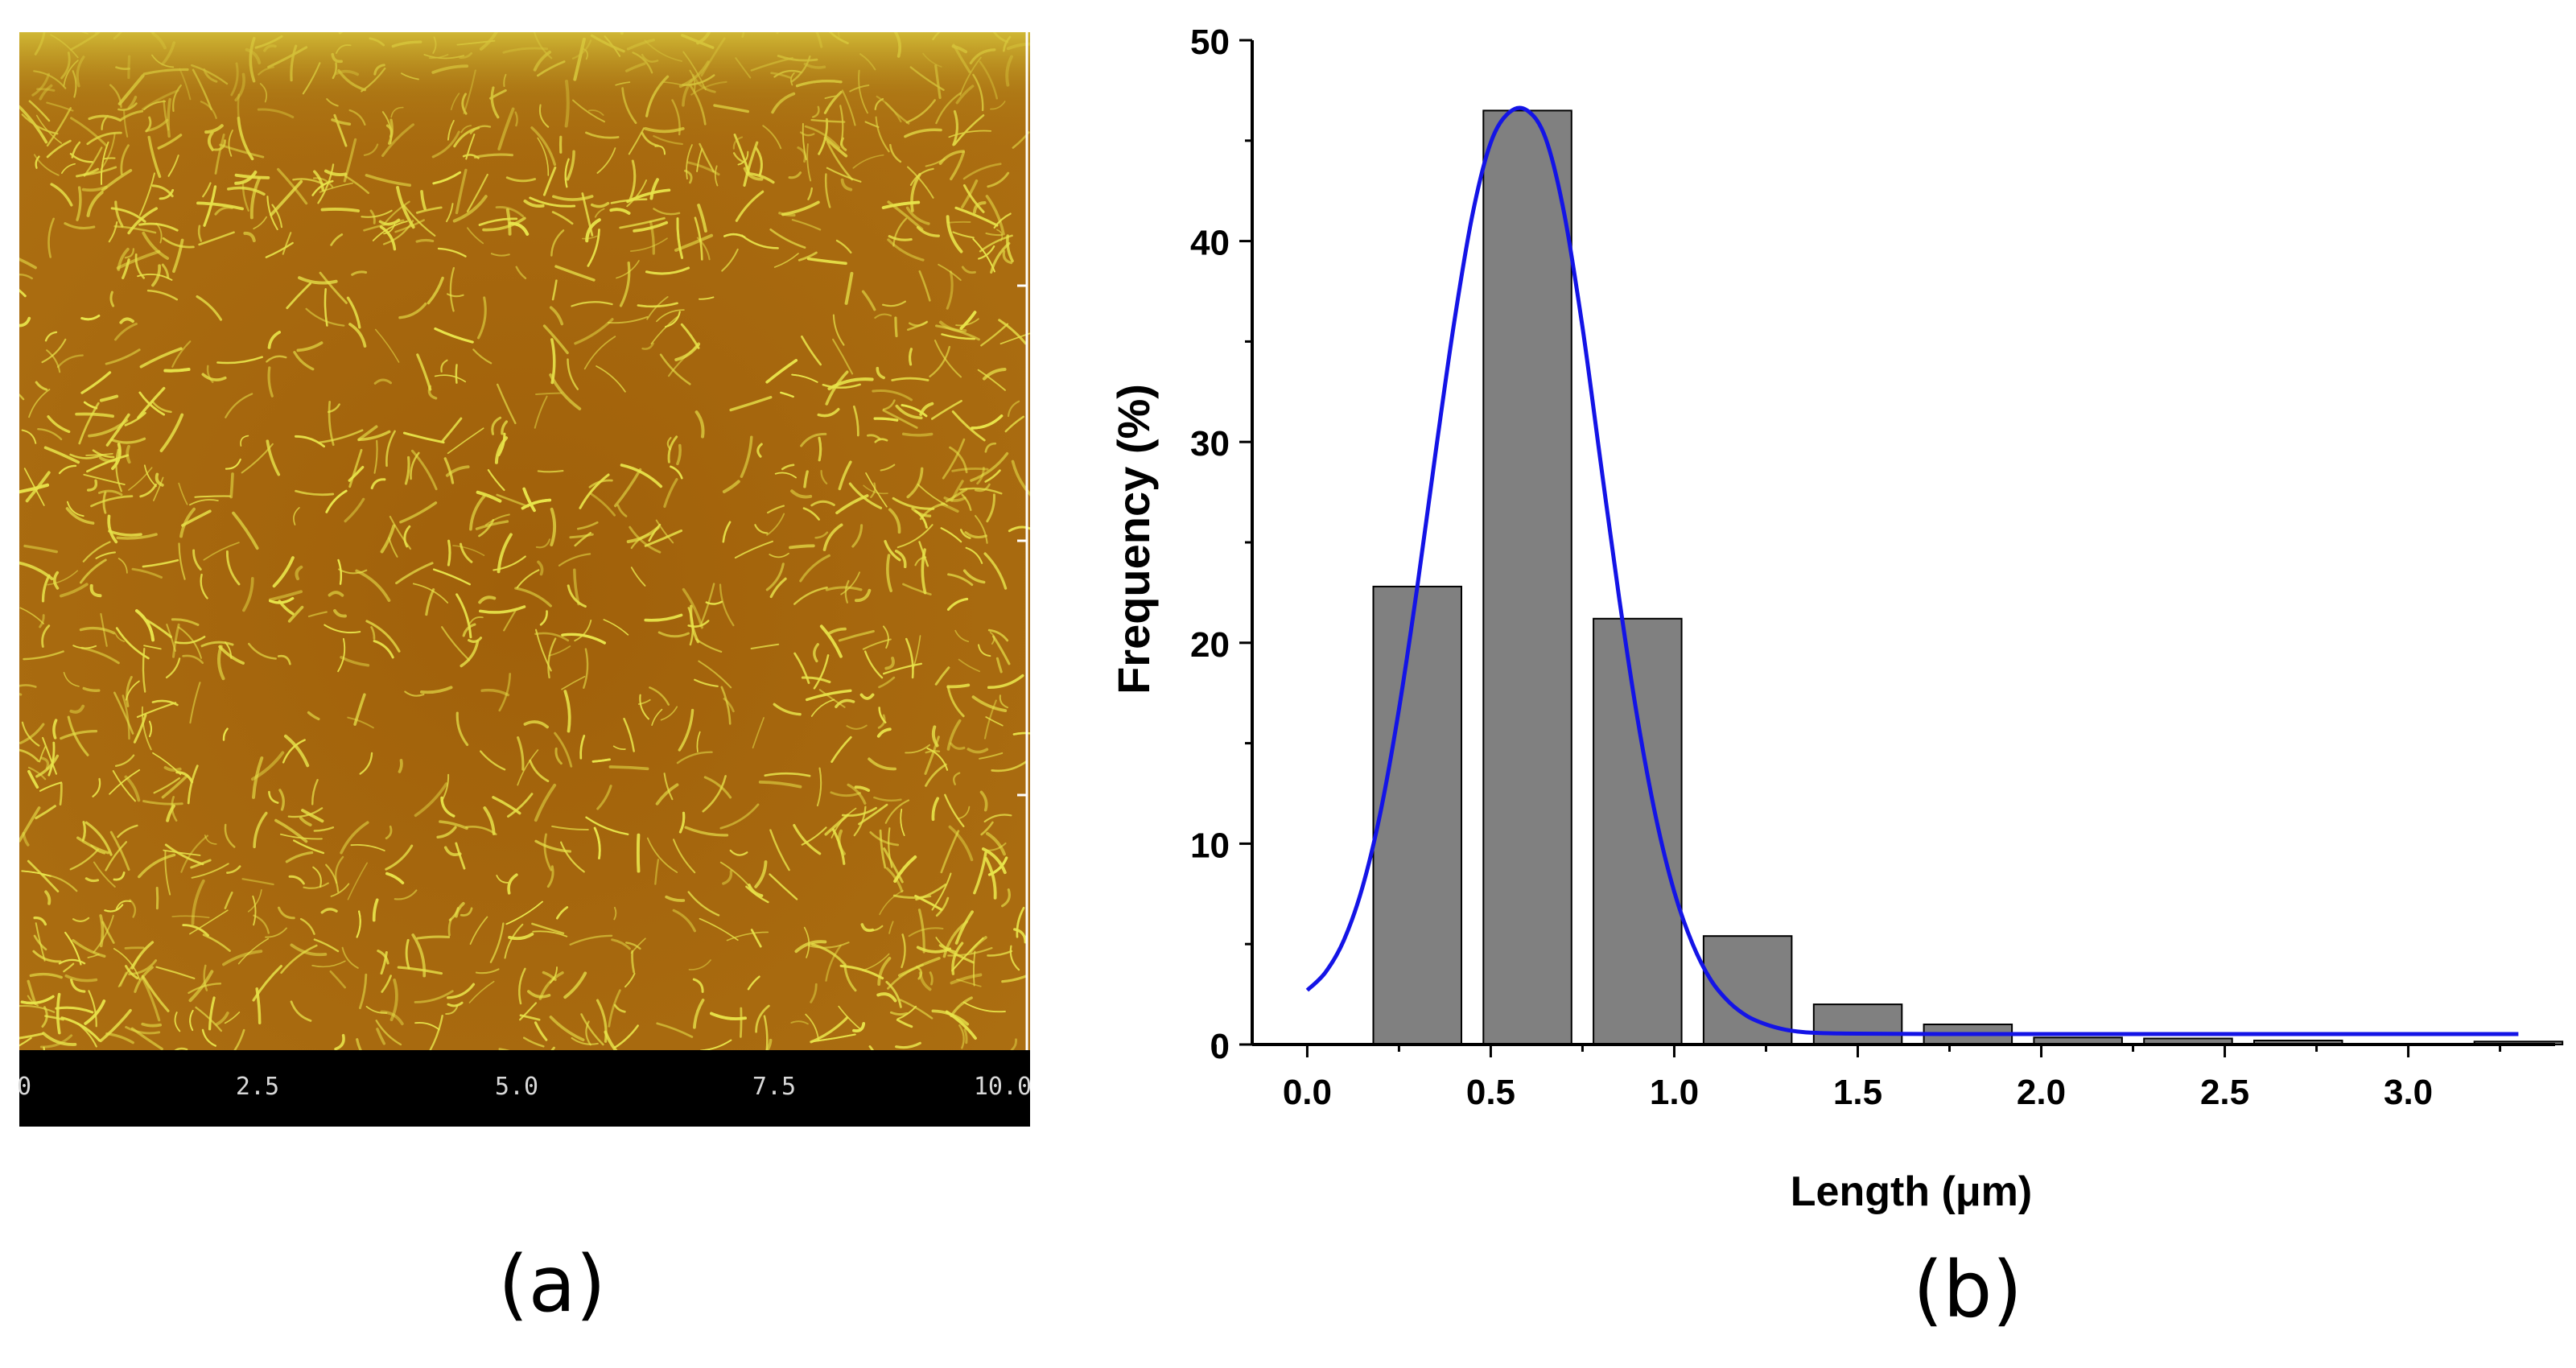 Image resolution: width=2576 pixels, height=1368 pixels. What do you see at coordinates (1022, 541) in the screenshot?
I see `afm-right-axis` at bounding box center [1022, 541].